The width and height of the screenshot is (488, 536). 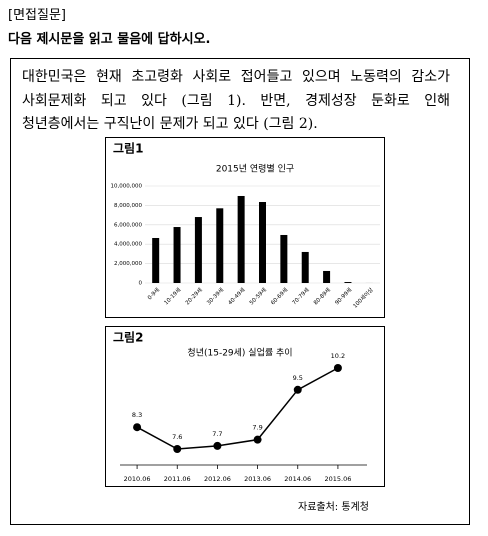 What do you see at coordinates (128, 245) in the screenshot?
I see `y-tick-label: 4,000,000` at bounding box center [128, 245].